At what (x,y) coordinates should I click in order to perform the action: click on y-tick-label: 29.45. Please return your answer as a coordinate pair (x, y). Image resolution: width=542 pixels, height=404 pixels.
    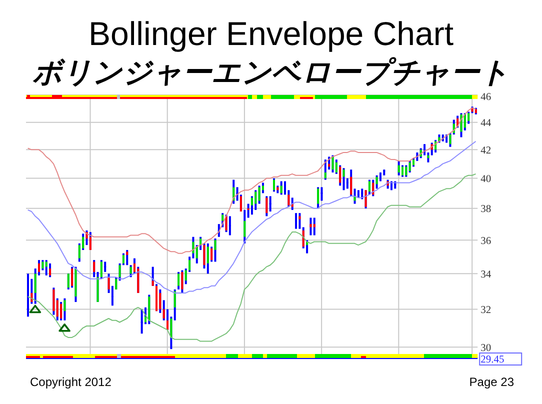
    Looking at the image, I should click on (492, 360).